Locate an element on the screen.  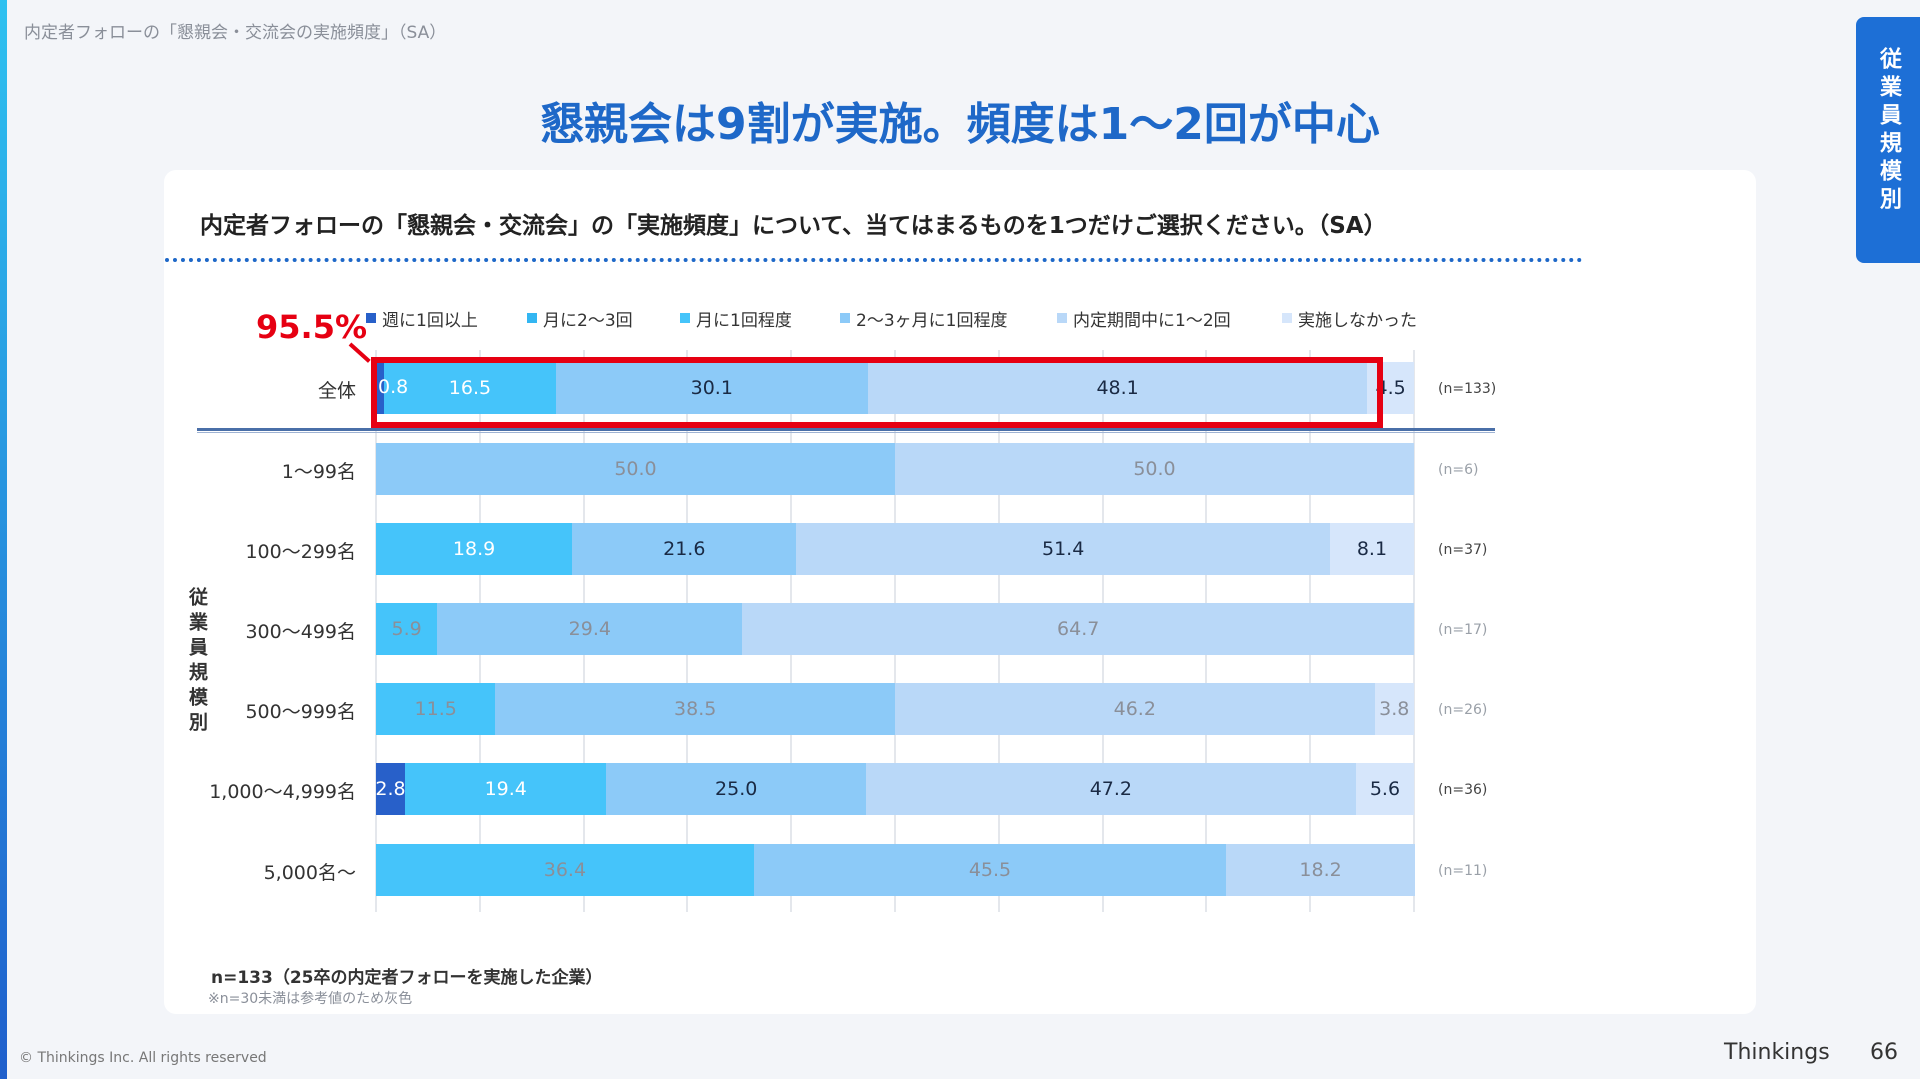
legend-item: 2〜3ヶ月に1回程度 is located at coordinates (924, 318).